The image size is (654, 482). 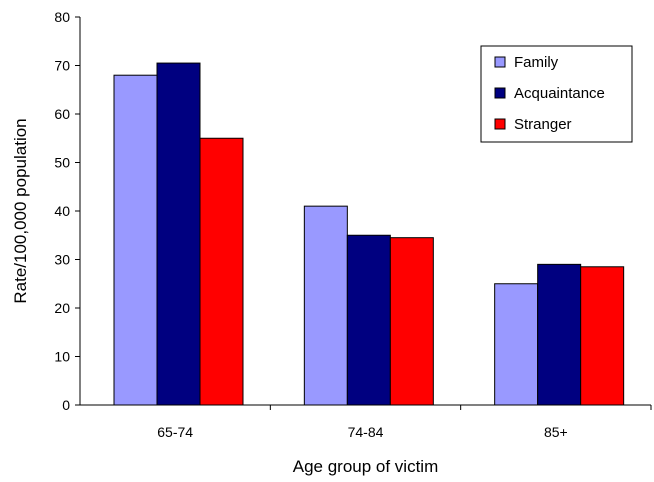 I want to click on y-tick-label: 60, so click(x=62, y=114).